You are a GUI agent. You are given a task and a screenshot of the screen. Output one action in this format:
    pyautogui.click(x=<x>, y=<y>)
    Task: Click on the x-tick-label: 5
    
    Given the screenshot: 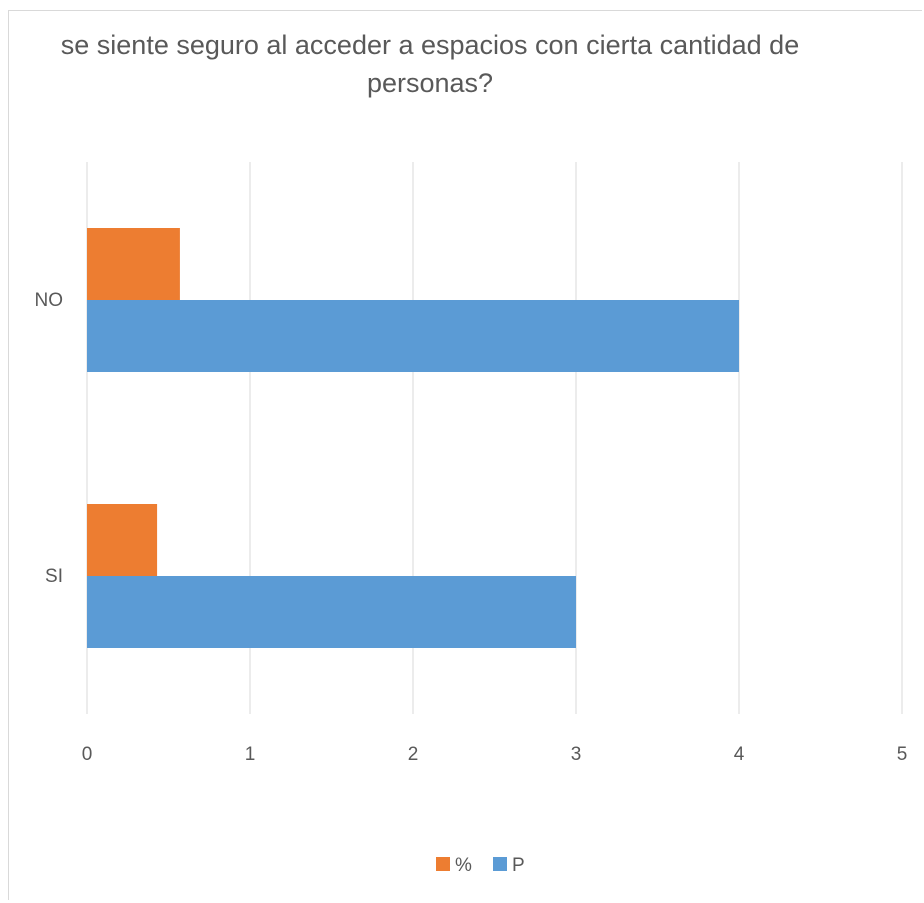 What is the action you would take?
    pyautogui.click(x=902, y=754)
    